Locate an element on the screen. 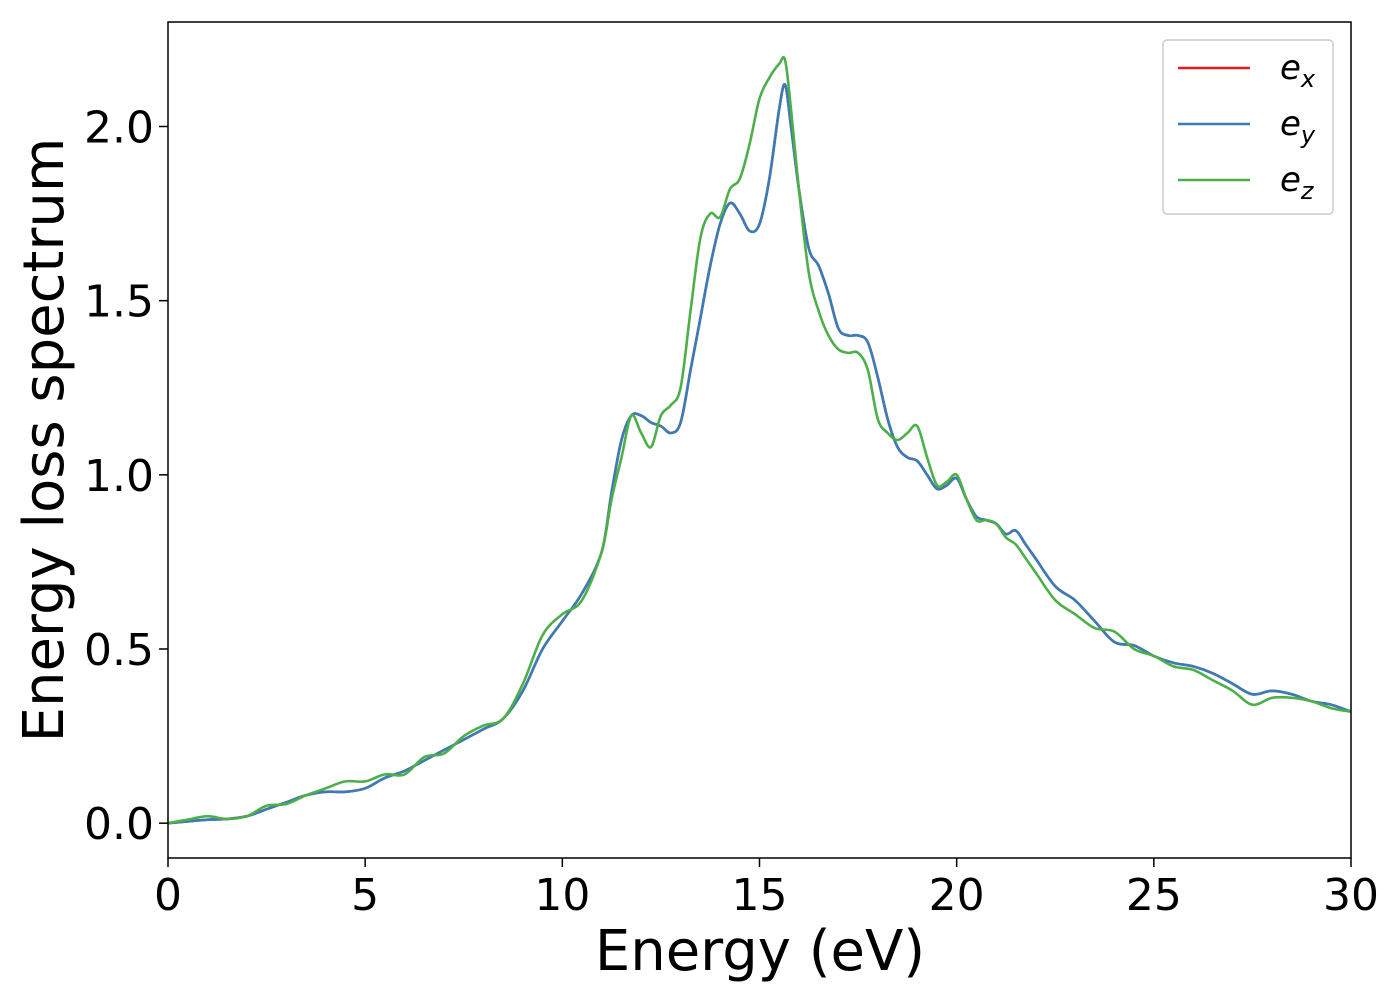  x-tick-label: 20 is located at coordinates (957, 895).